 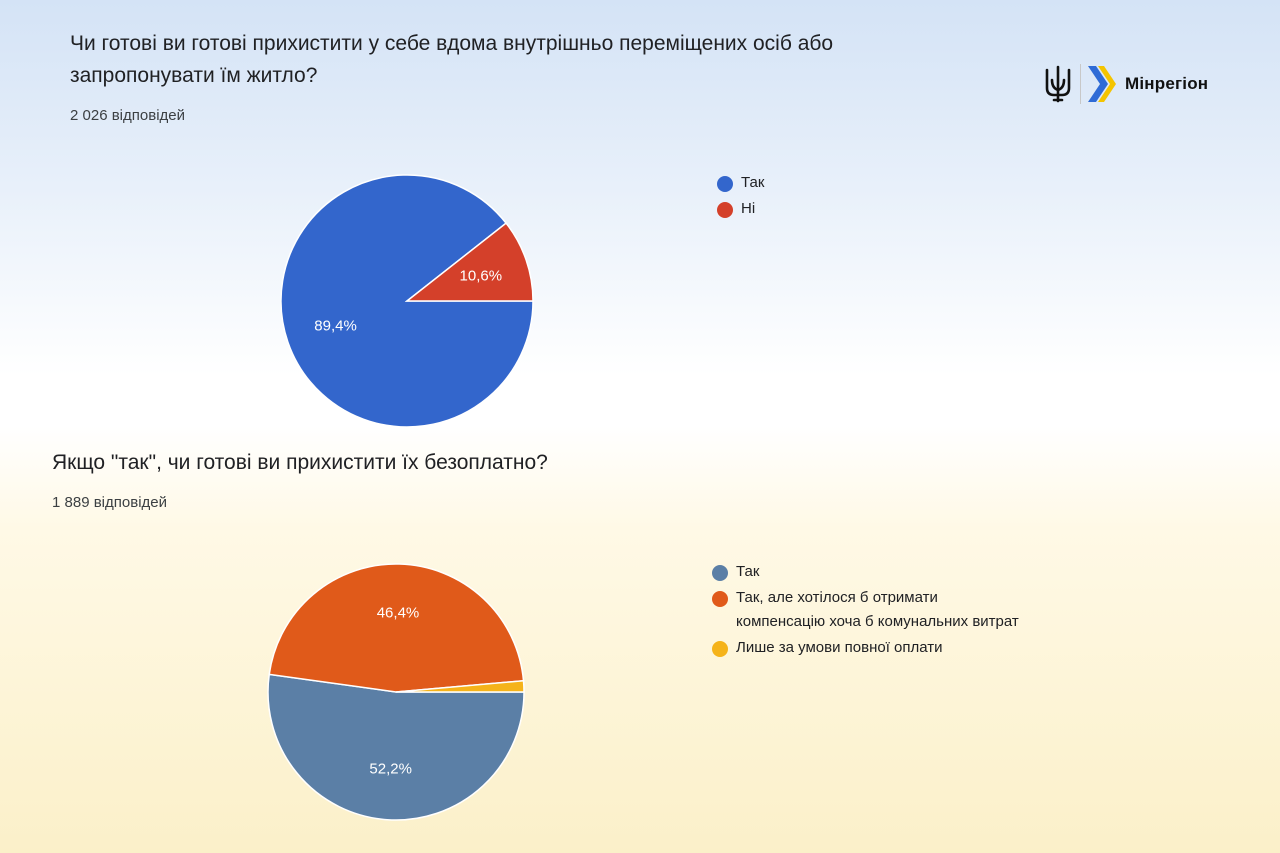 What do you see at coordinates (1080, 84) in the screenshot?
I see `logo-divider` at bounding box center [1080, 84].